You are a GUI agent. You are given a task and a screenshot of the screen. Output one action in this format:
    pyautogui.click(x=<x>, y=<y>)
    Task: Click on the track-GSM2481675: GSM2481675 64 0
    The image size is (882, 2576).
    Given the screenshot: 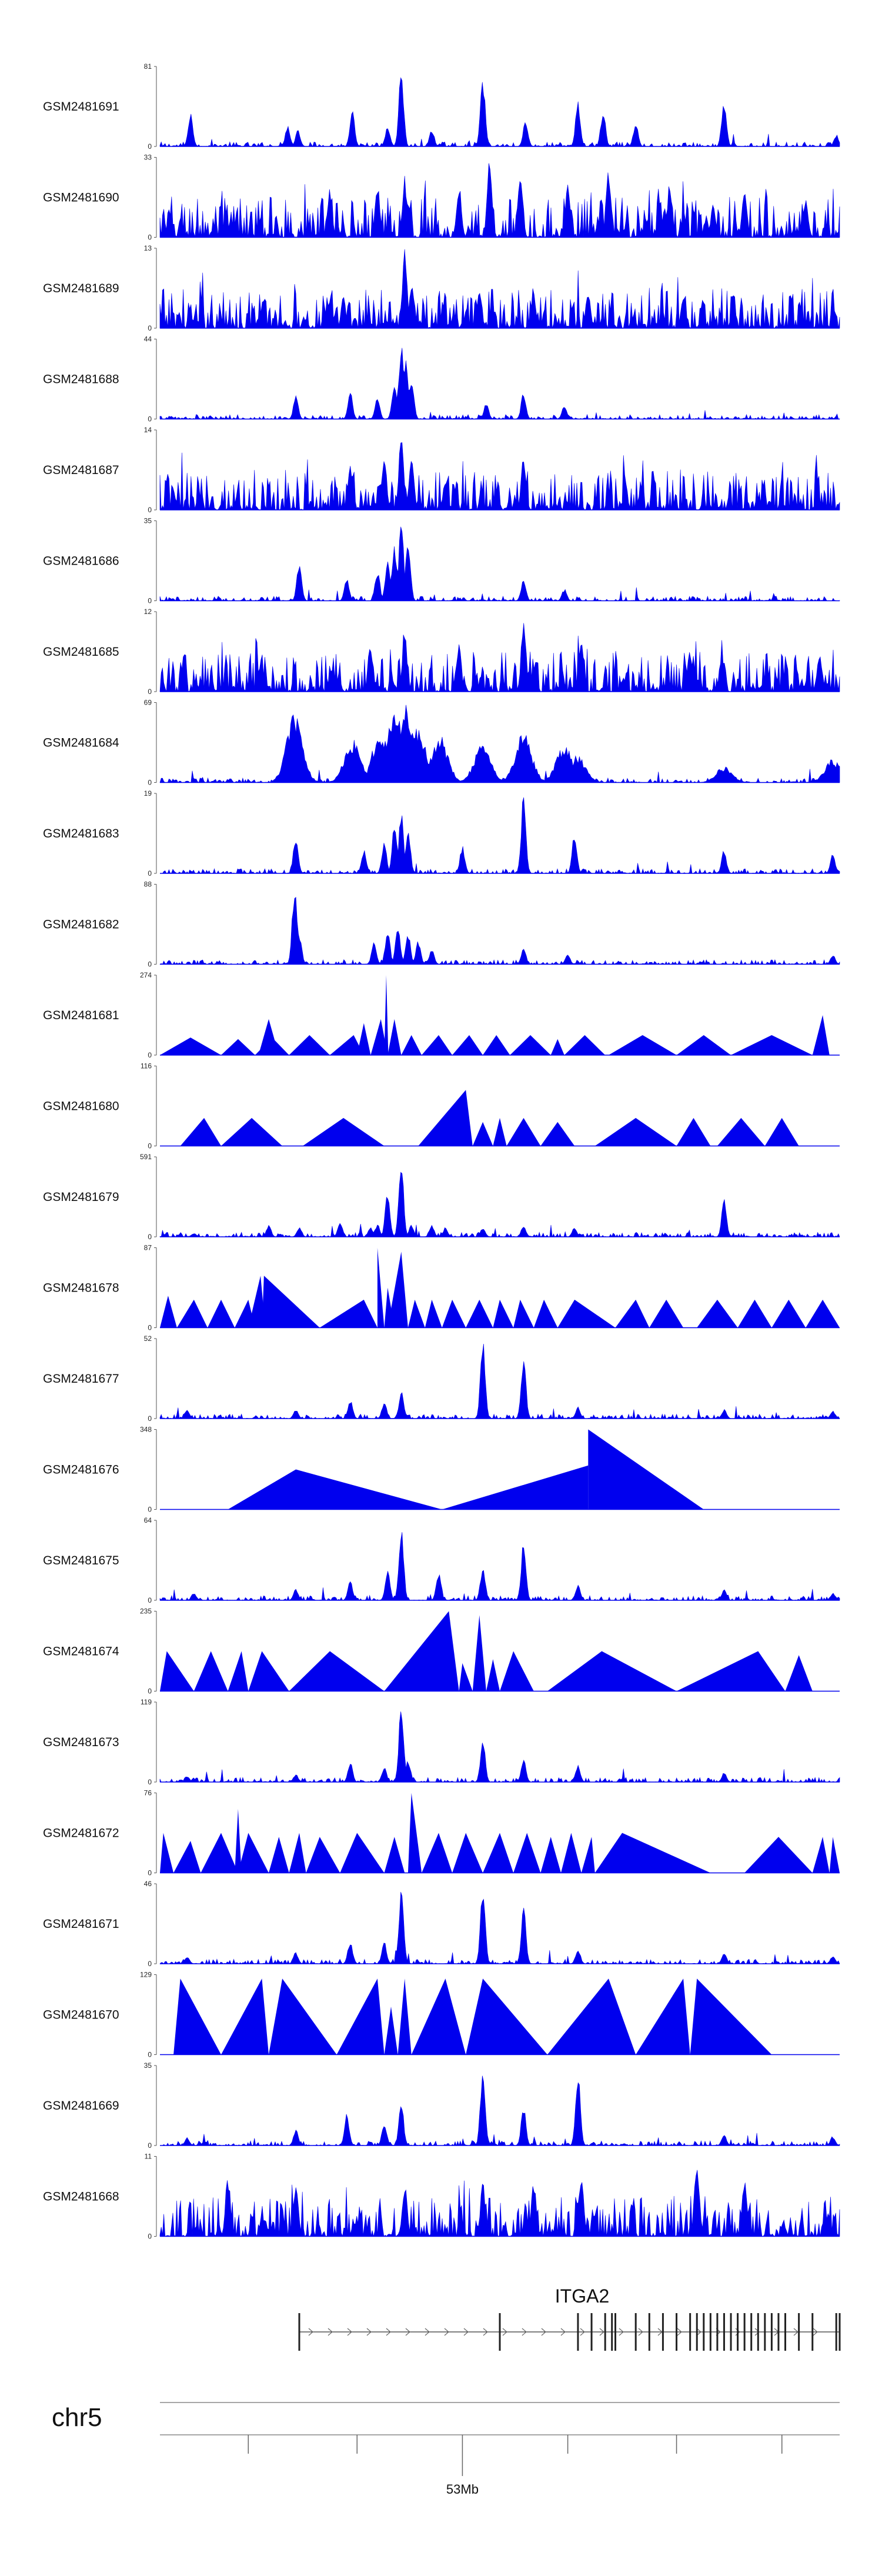 What is the action you would take?
    pyautogui.click(x=441, y=1560)
    